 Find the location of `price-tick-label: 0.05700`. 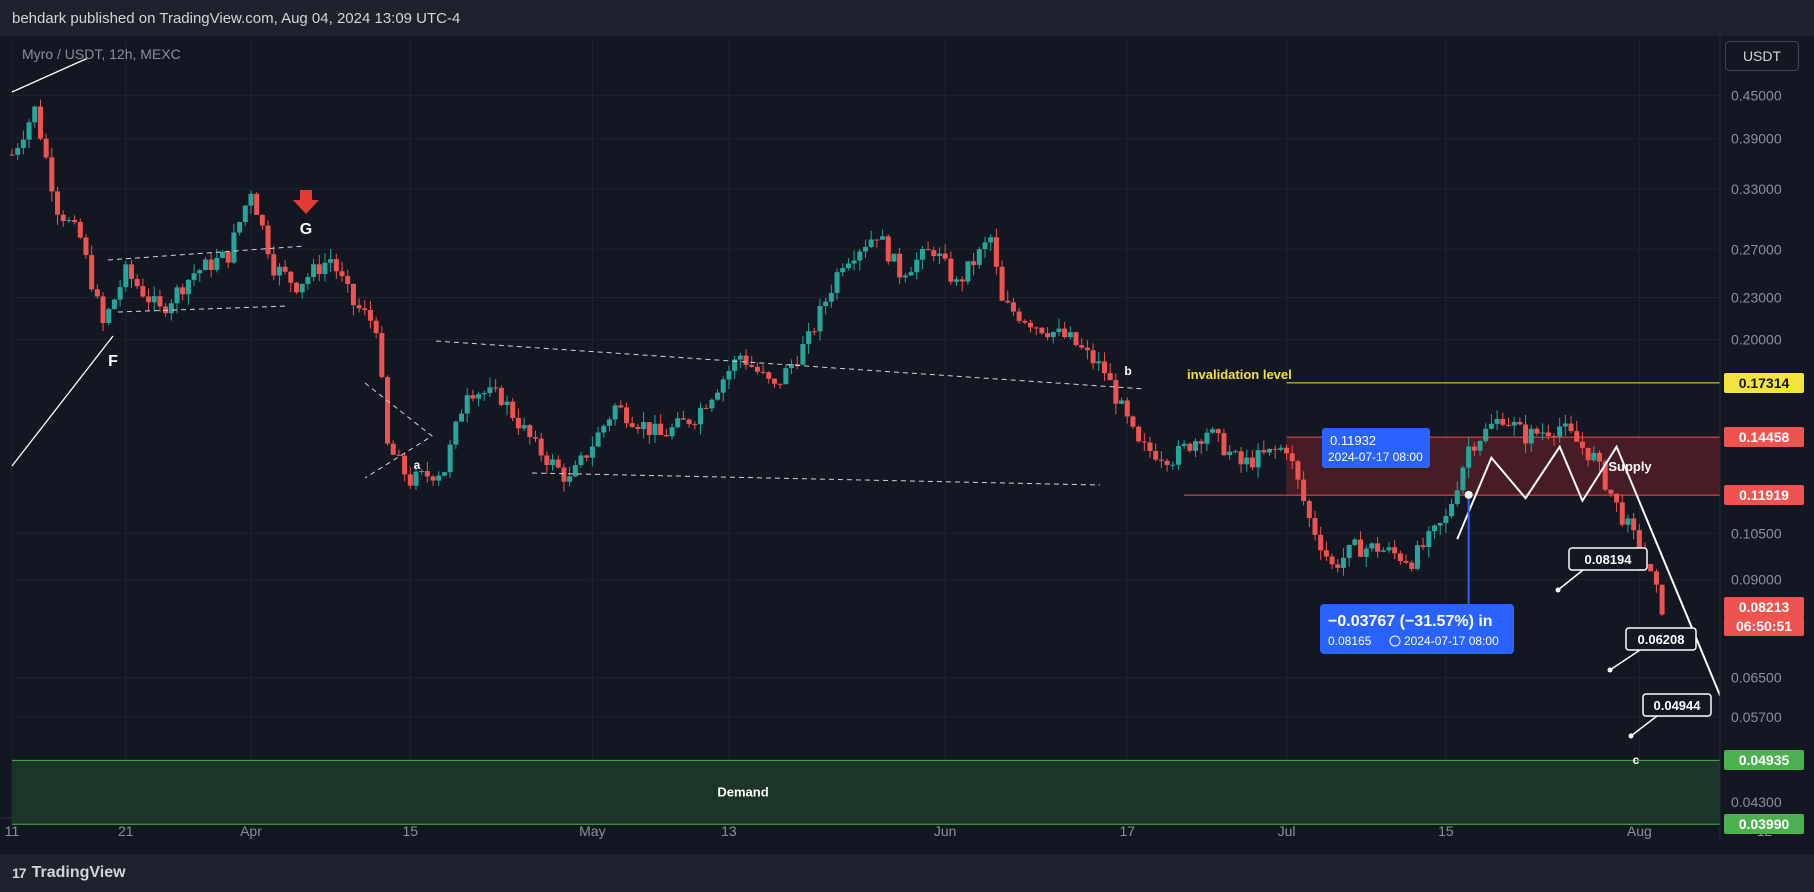

price-tick-label: 0.05700 is located at coordinates (1756, 717).